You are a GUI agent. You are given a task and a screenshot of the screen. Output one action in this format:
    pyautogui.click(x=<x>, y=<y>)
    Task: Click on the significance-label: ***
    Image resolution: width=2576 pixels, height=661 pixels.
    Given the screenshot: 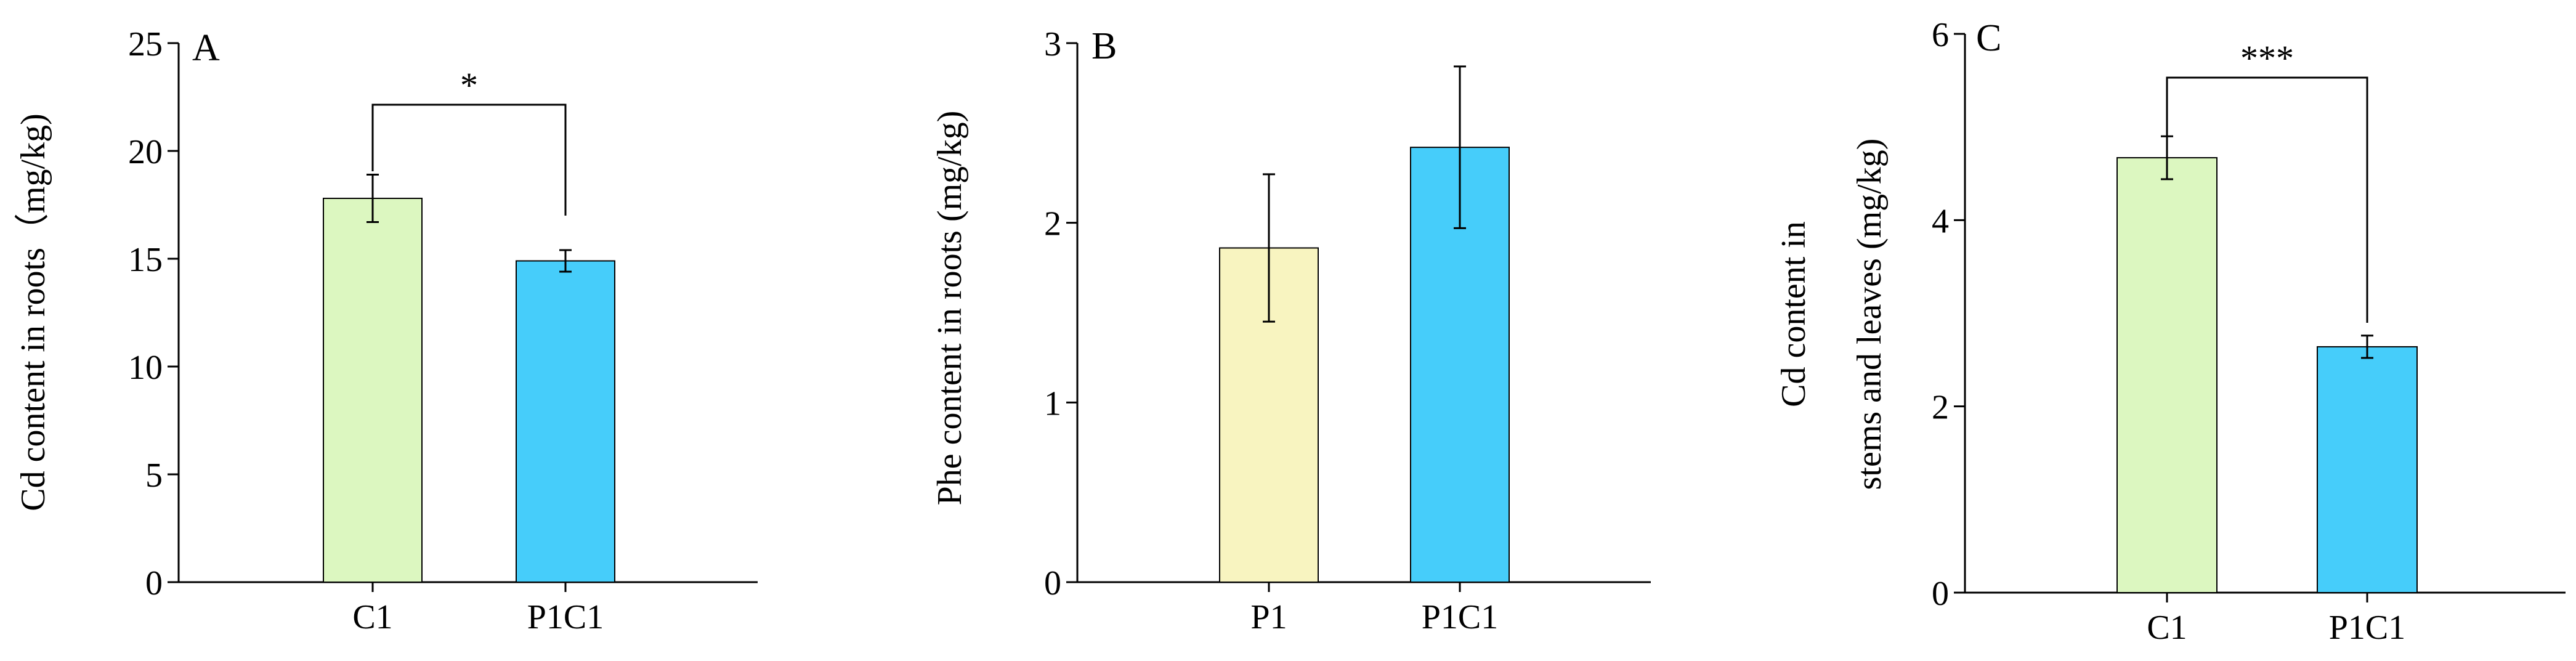 What is the action you would take?
    pyautogui.click(x=2267, y=58)
    